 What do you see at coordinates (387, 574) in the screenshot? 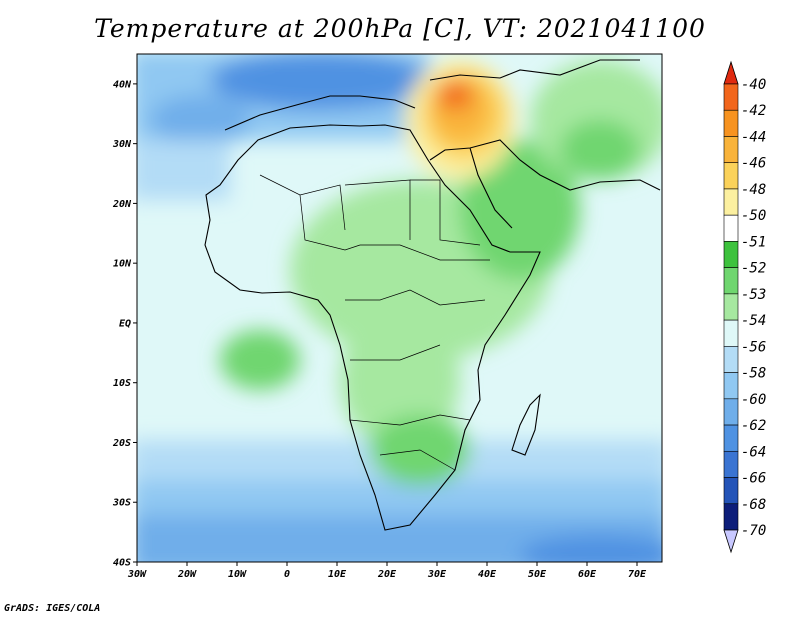
I see `lon-tick-label: 20E` at bounding box center [387, 574].